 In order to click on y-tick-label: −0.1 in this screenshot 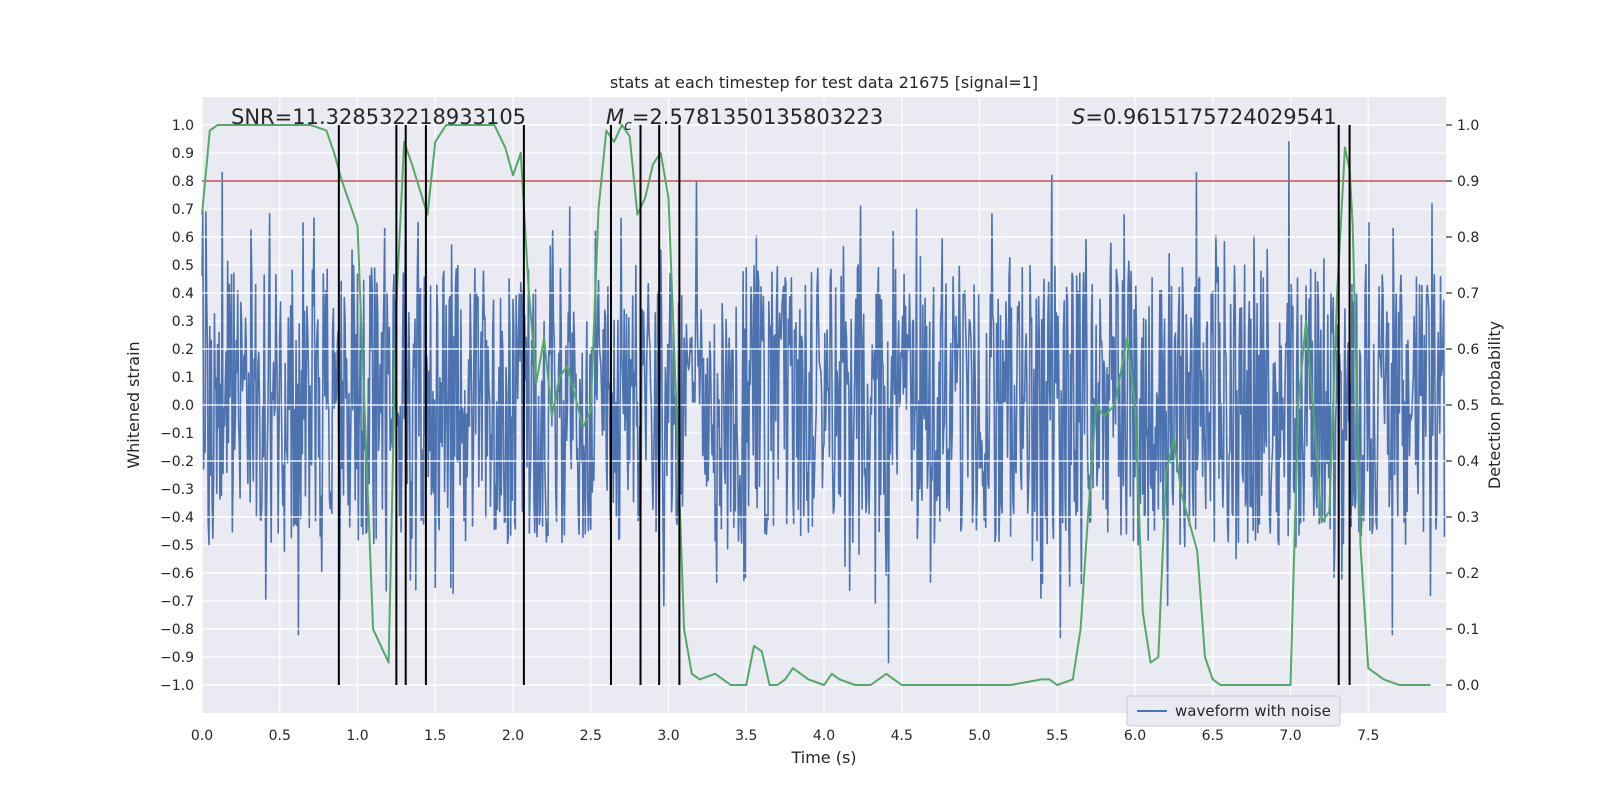, I will do `click(177, 434)`.